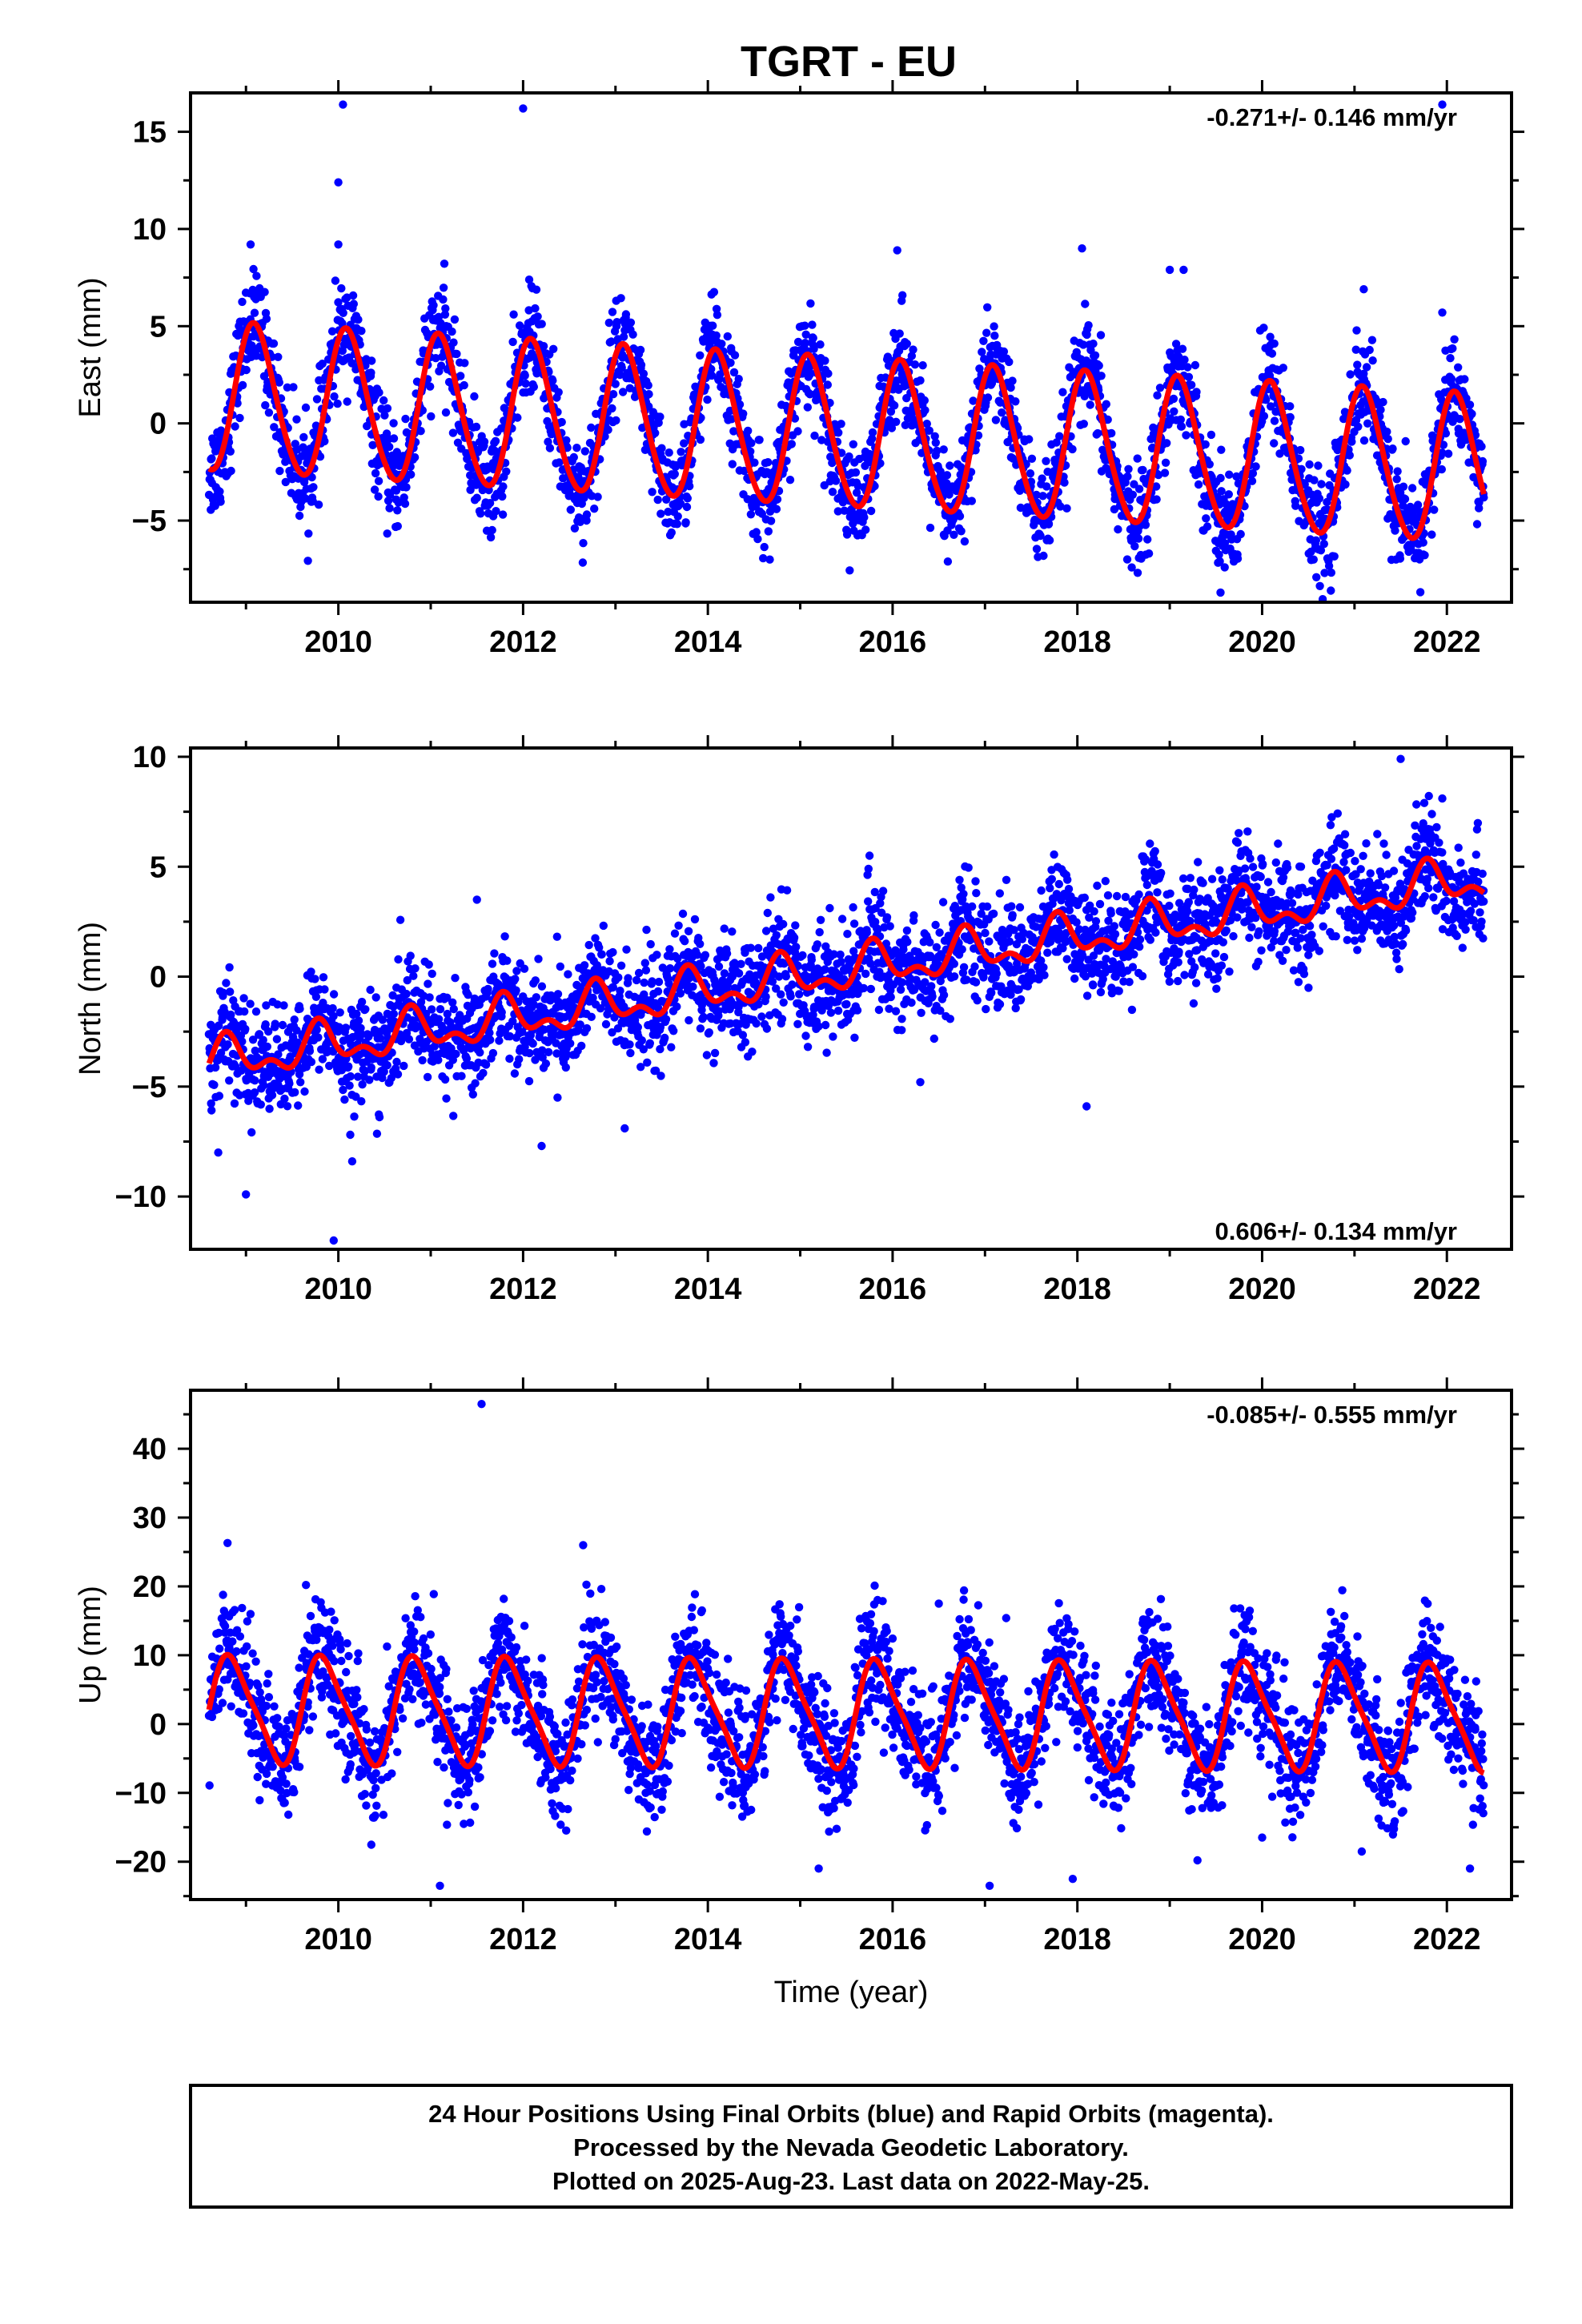 This screenshot has width=1582, height=2324. Describe the element at coordinates (523, 642) in the screenshot. I see `x-tick-label: 2012` at that location.